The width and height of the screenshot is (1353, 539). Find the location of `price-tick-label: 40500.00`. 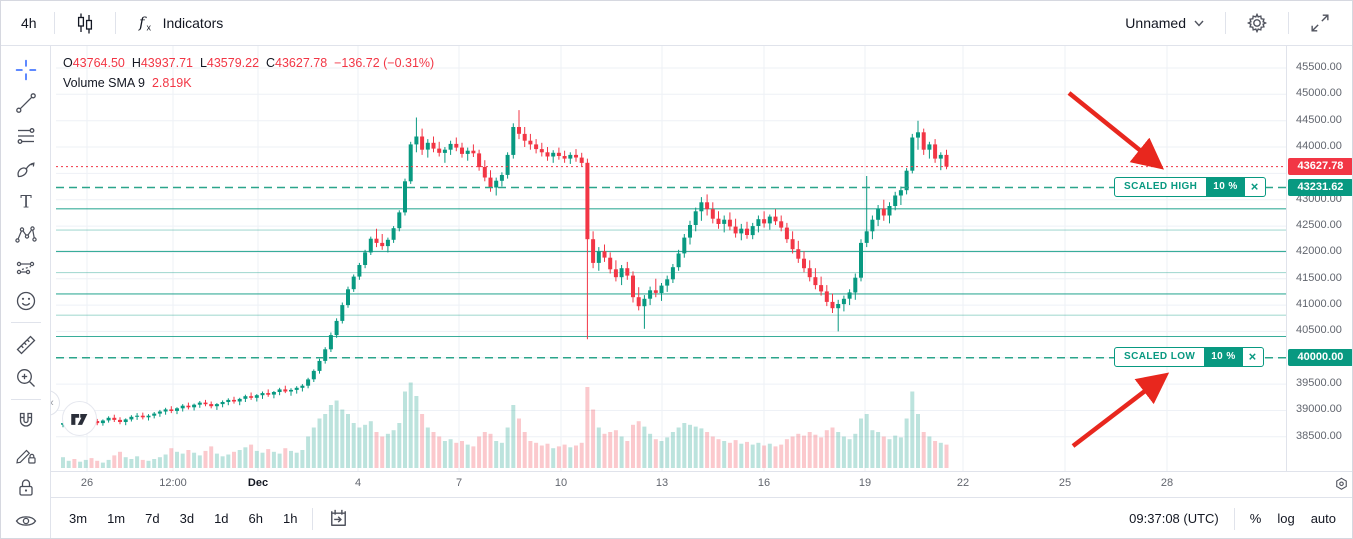

price-tick-label: 40500.00 is located at coordinates (1319, 330).